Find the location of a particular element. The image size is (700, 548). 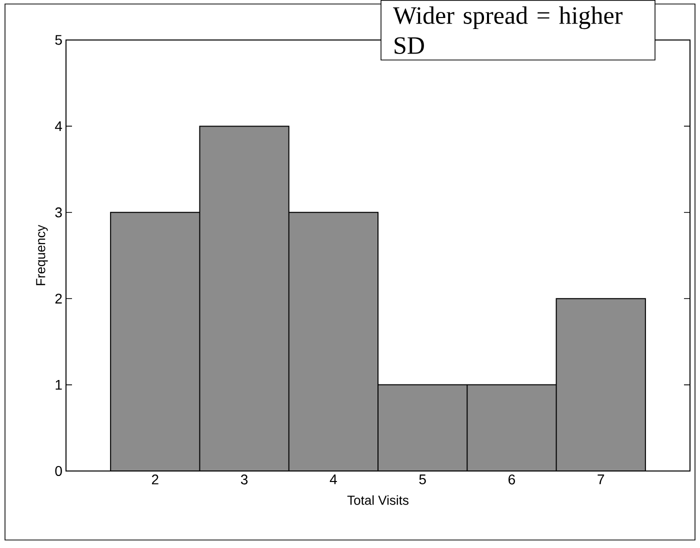

y-tick-label: 2 is located at coordinates (58, 299).